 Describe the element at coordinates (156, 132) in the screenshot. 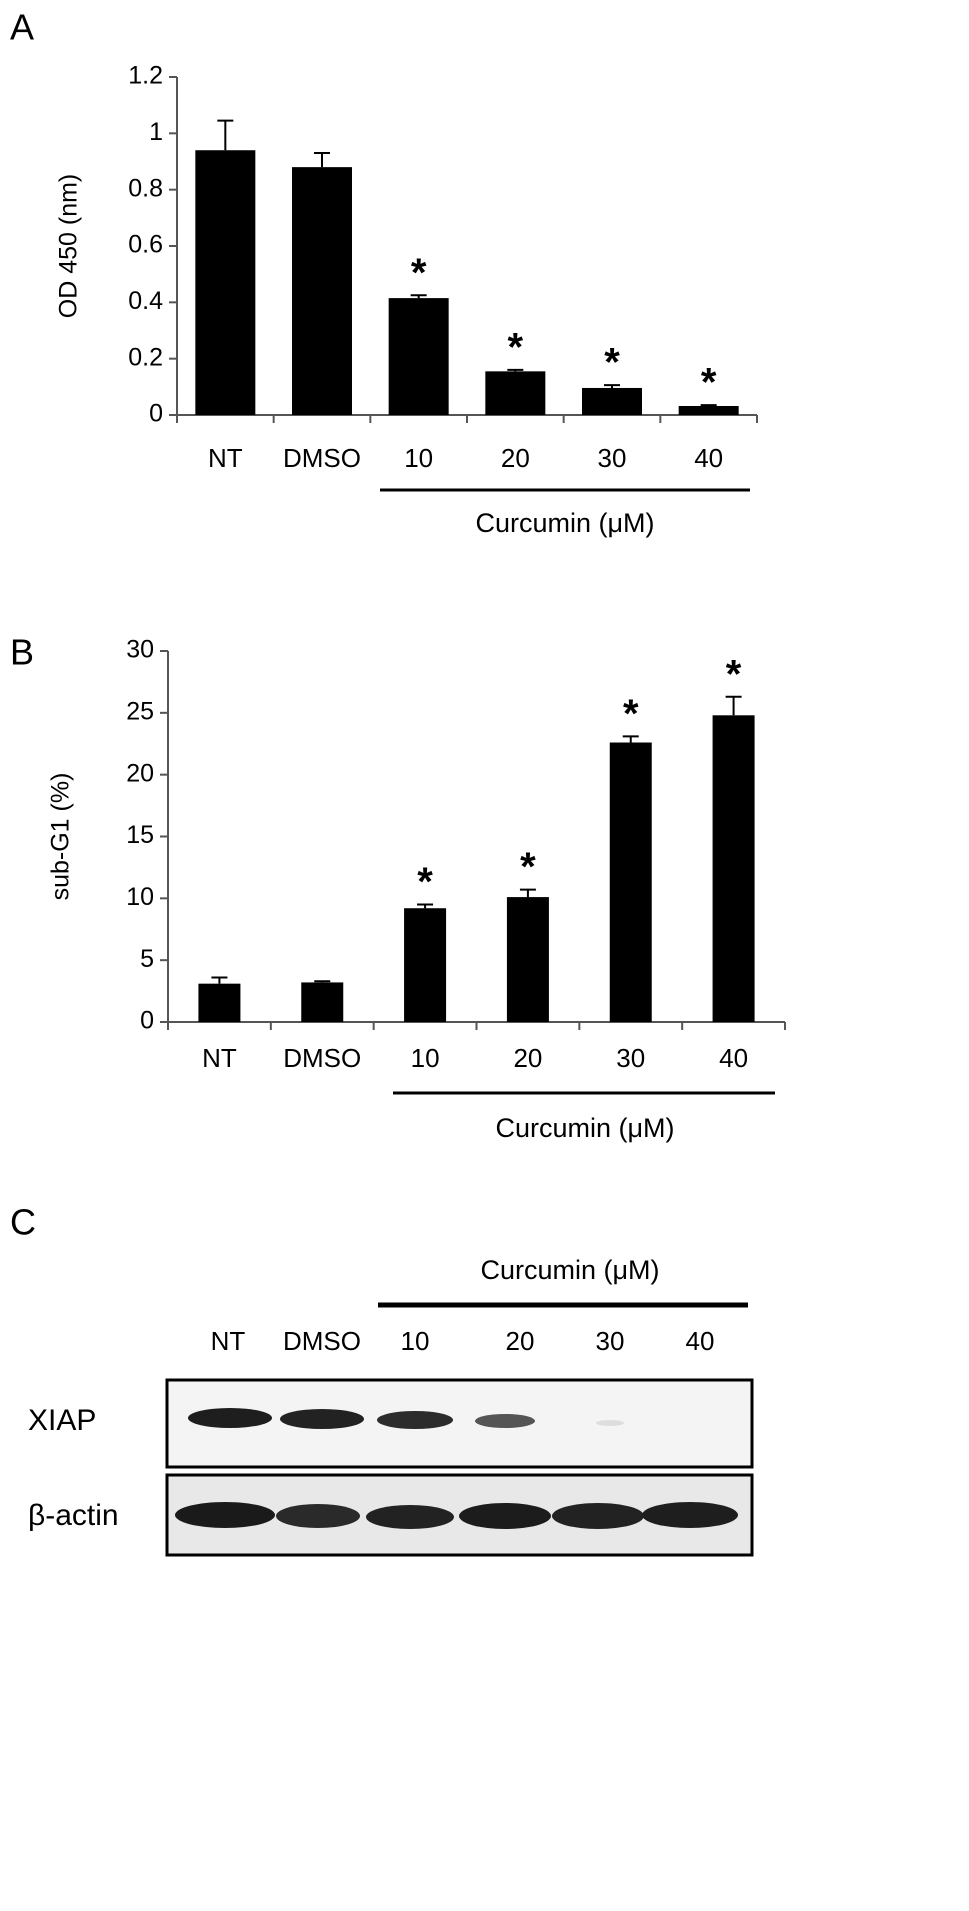

I see `y-tick-label: 1` at that location.